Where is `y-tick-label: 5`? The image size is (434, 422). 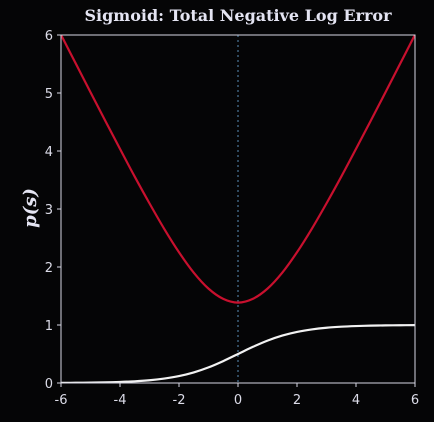
y-tick-label: 5 is located at coordinates (49, 94).